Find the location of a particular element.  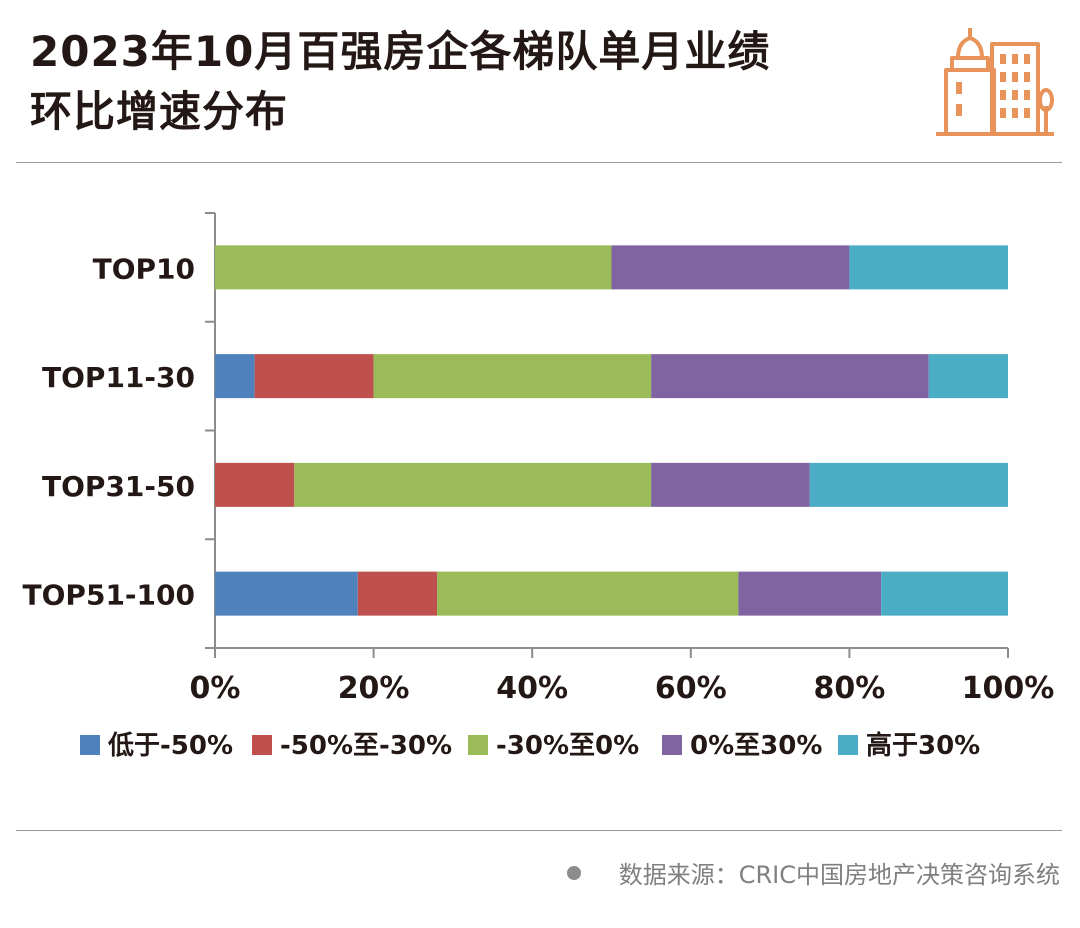

x-tick-label: 100% is located at coordinates (1008, 688).